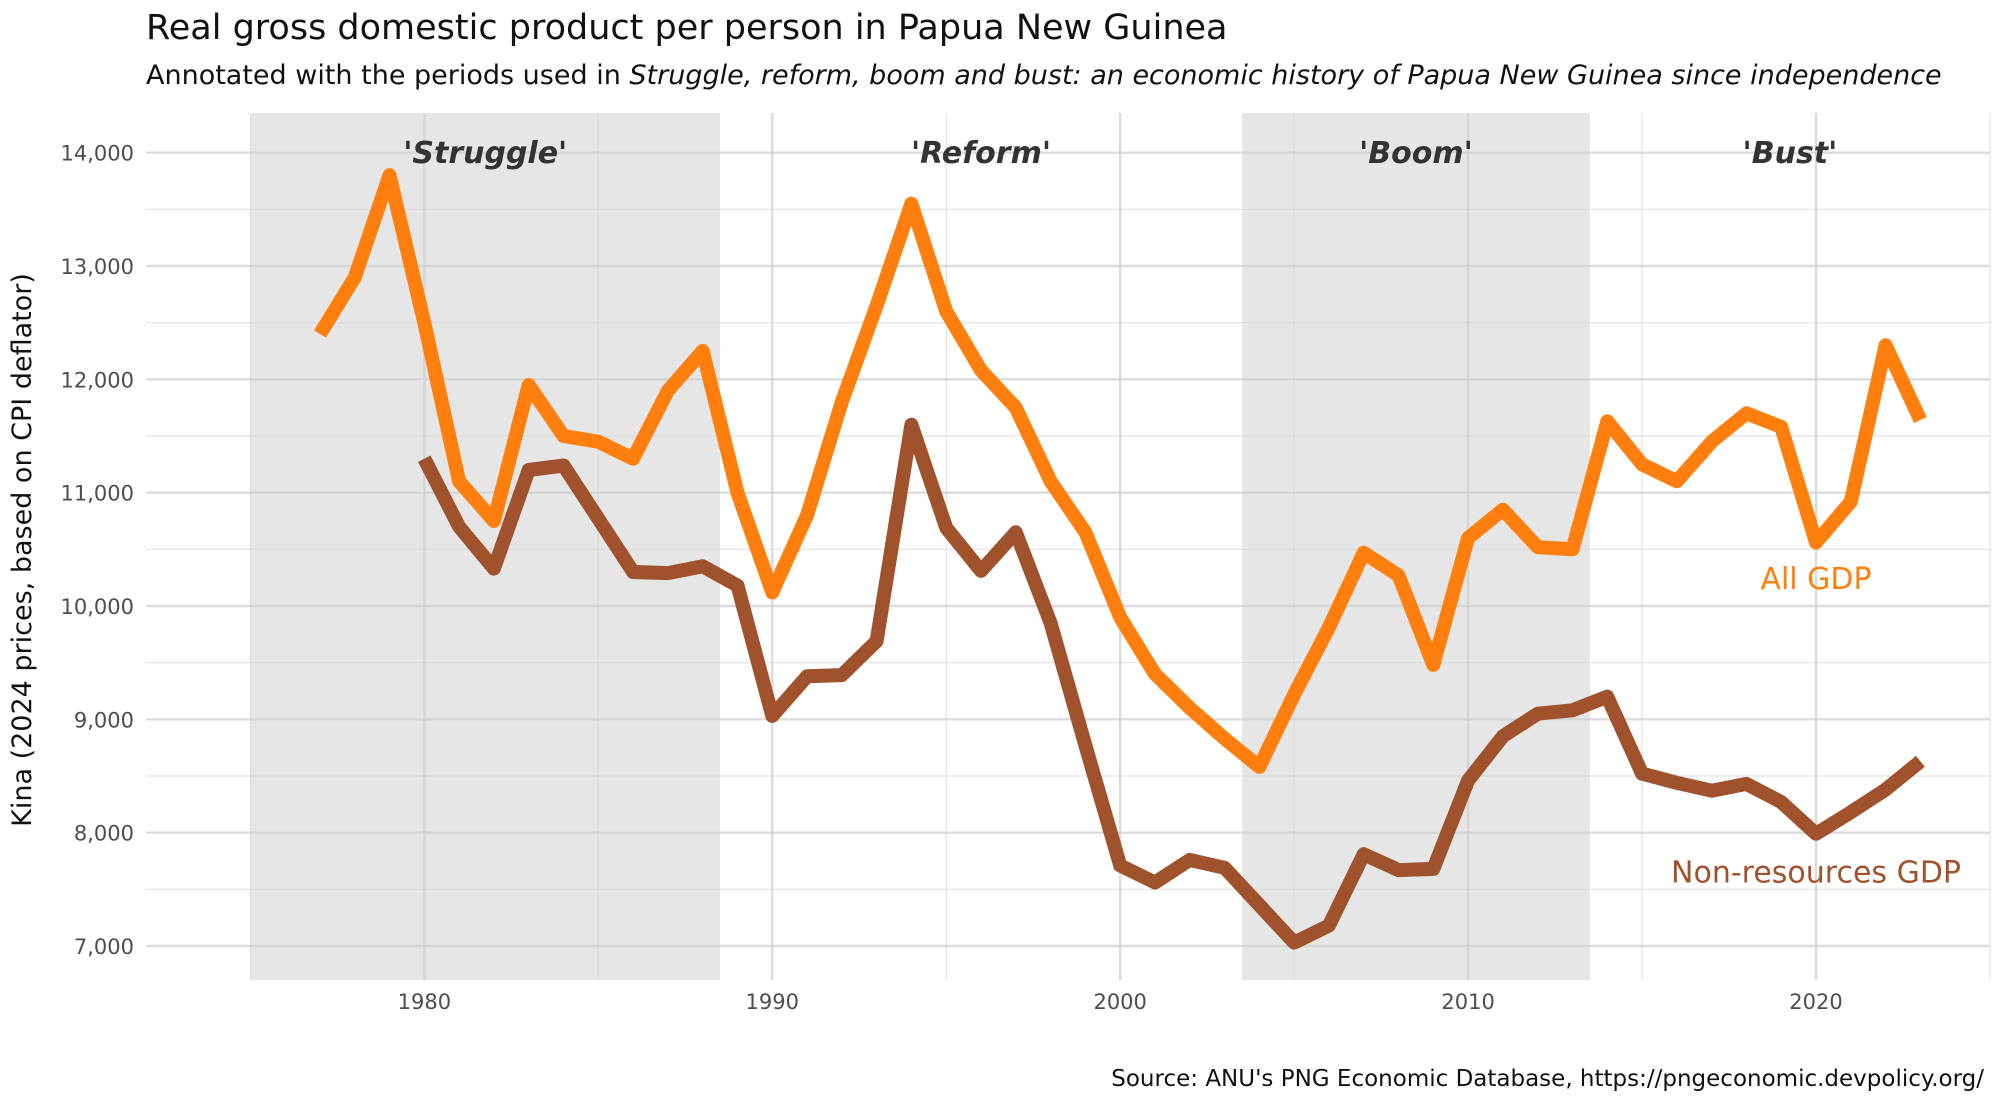 The height and width of the screenshot is (1111, 2000). Describe the element at coordinates (104, 947) in the screenshot. I see `y-tick-label: 7,000` at that location.